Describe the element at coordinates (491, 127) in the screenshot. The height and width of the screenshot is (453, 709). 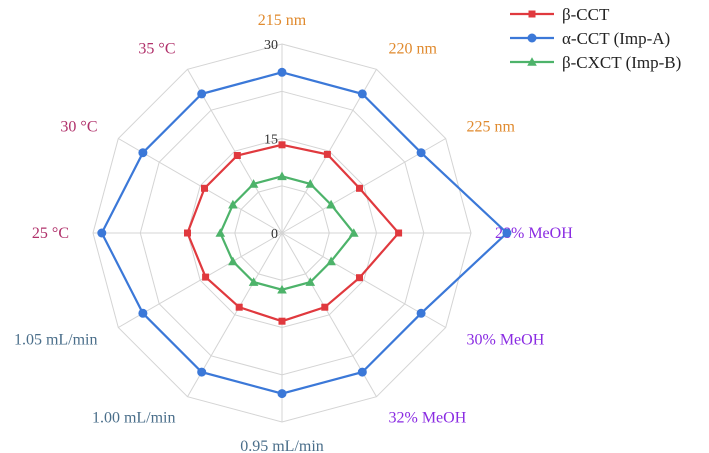
I see `axis-label: 225 nm` at that location.